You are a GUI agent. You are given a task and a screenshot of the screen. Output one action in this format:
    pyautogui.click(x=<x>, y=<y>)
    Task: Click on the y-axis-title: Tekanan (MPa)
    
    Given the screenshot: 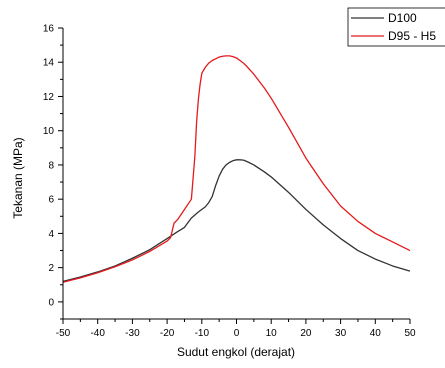 What is the action you would take?
    pyautogui.click(x=18, y=177)
    